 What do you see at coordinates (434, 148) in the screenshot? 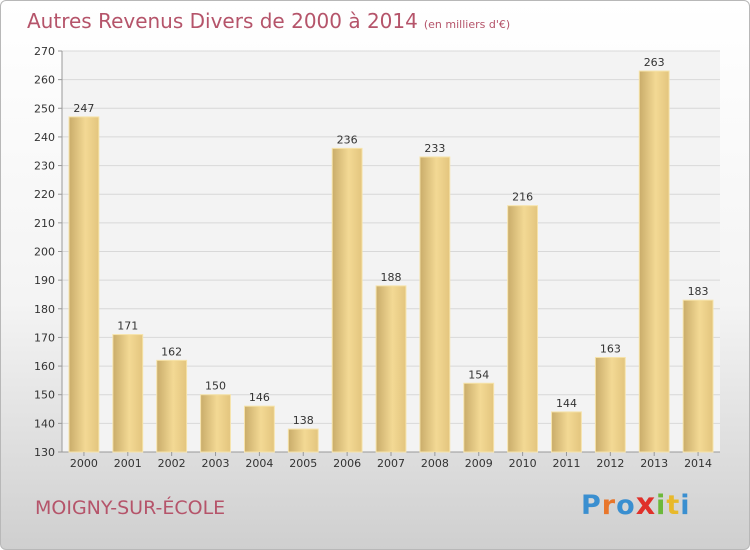
I see `data-label: 233` at bounding box center [434, 148].